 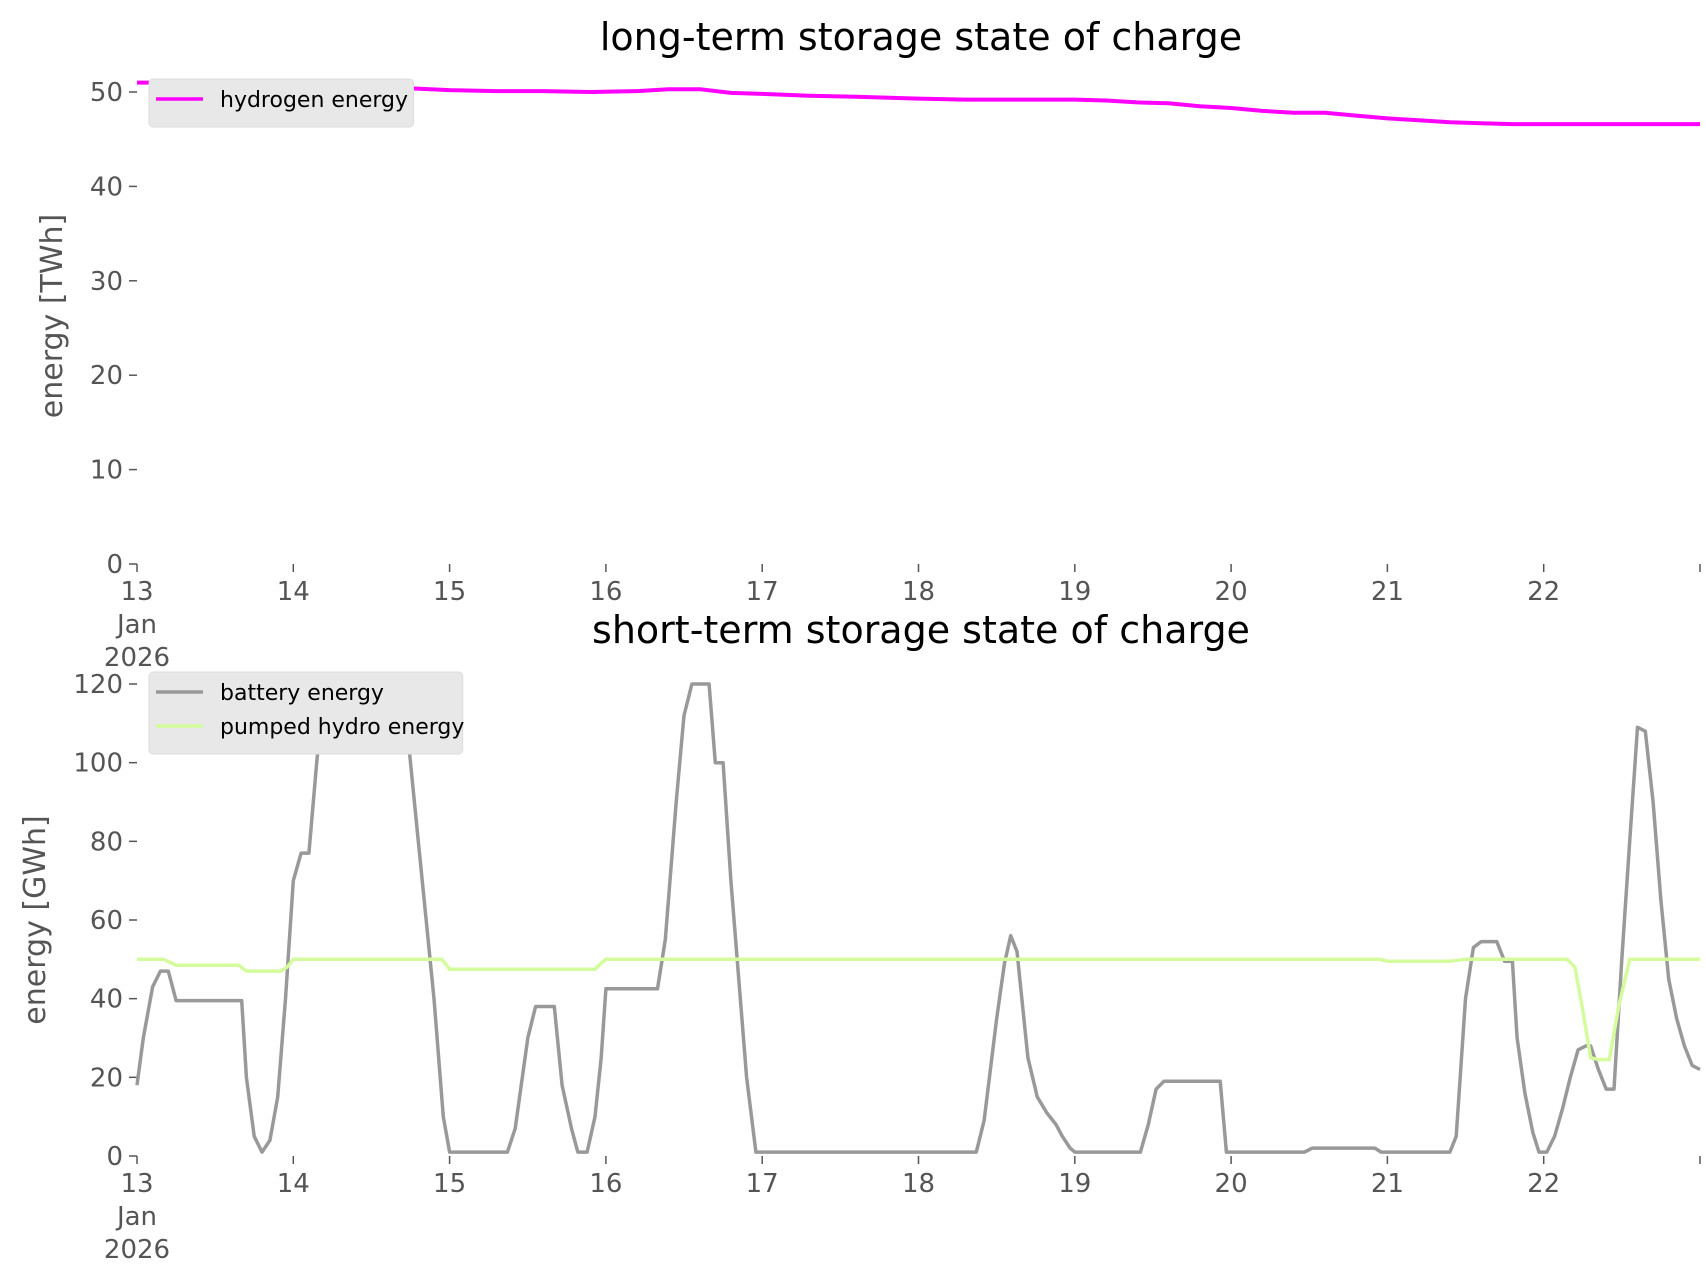 I want to click on legend-label: pumped hydro energy, so click(x=342, y=727).